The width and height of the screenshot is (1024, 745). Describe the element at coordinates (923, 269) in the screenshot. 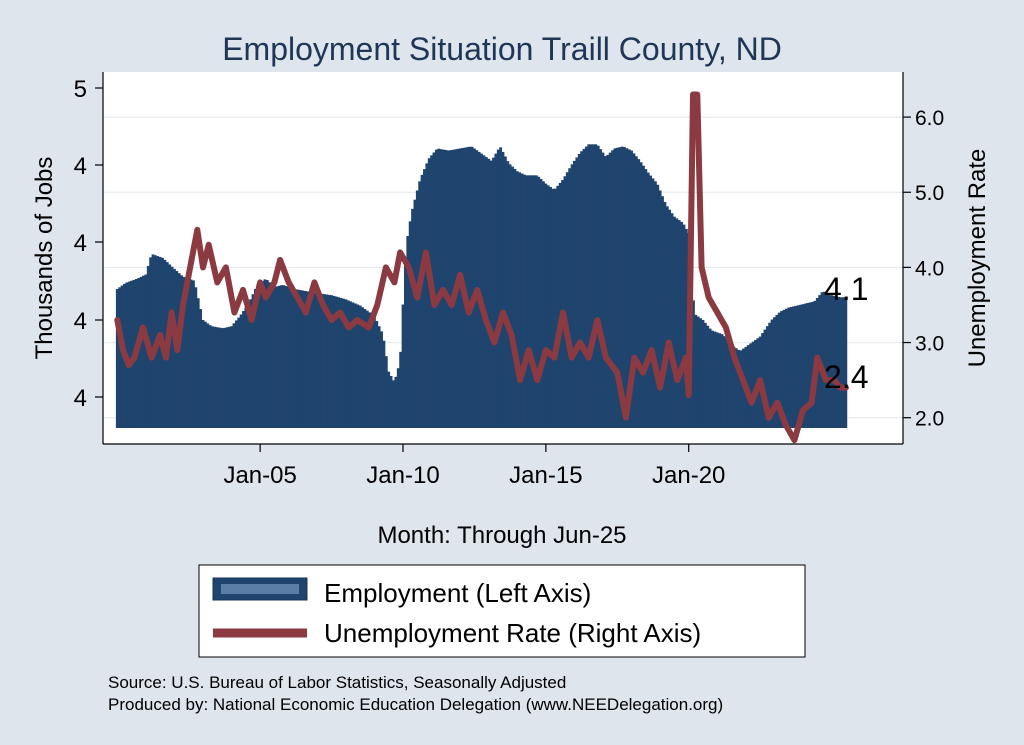

I see `right-axis-ticks: 6.0 5.0 4.0 3.0 2.0` at that location.